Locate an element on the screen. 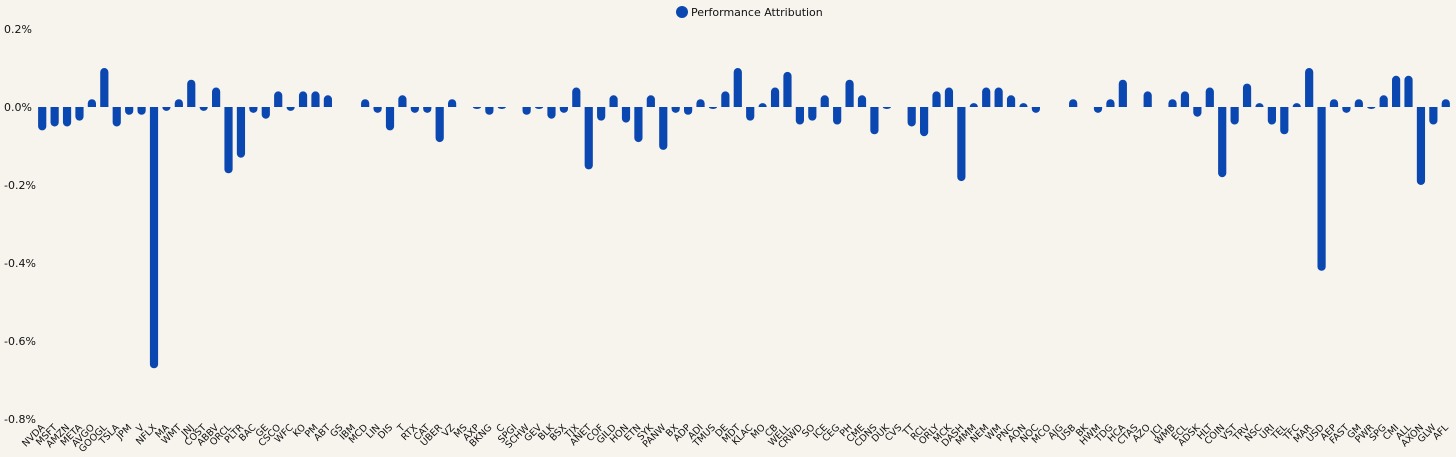 This screenshot has height=457, width=1456. bar-gm is located at coordinates (1358, 103).